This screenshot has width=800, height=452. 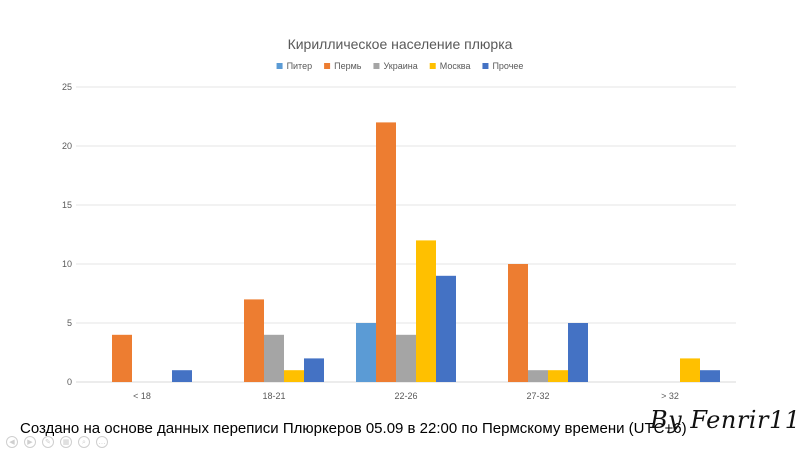 What do you see at coordinates (84, 442) in the screenshot?
I see `zoom-icon: ⌕` at bounding box center [84, 442].